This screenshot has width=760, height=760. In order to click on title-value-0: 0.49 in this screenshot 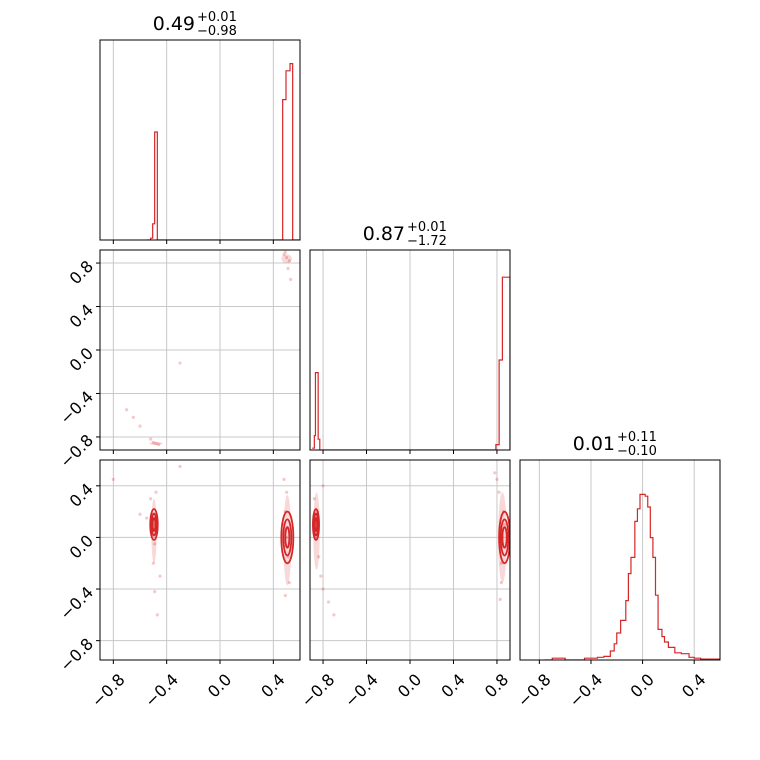, I will do `click(174, 24)`.